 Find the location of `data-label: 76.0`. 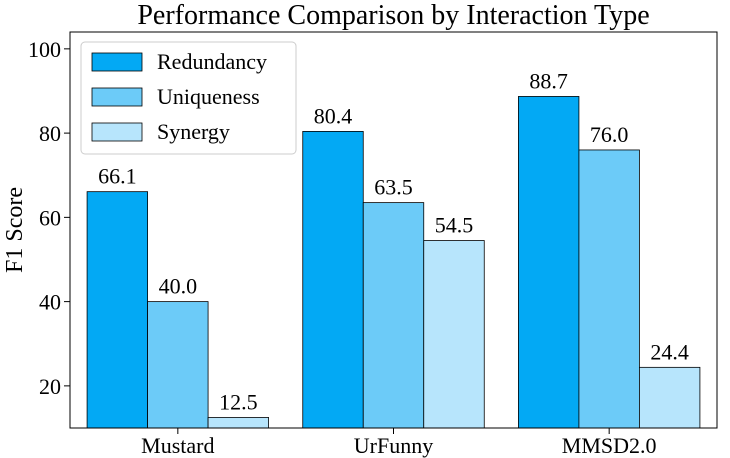

data-label: 76.0 is located at coordinates (609, 134).